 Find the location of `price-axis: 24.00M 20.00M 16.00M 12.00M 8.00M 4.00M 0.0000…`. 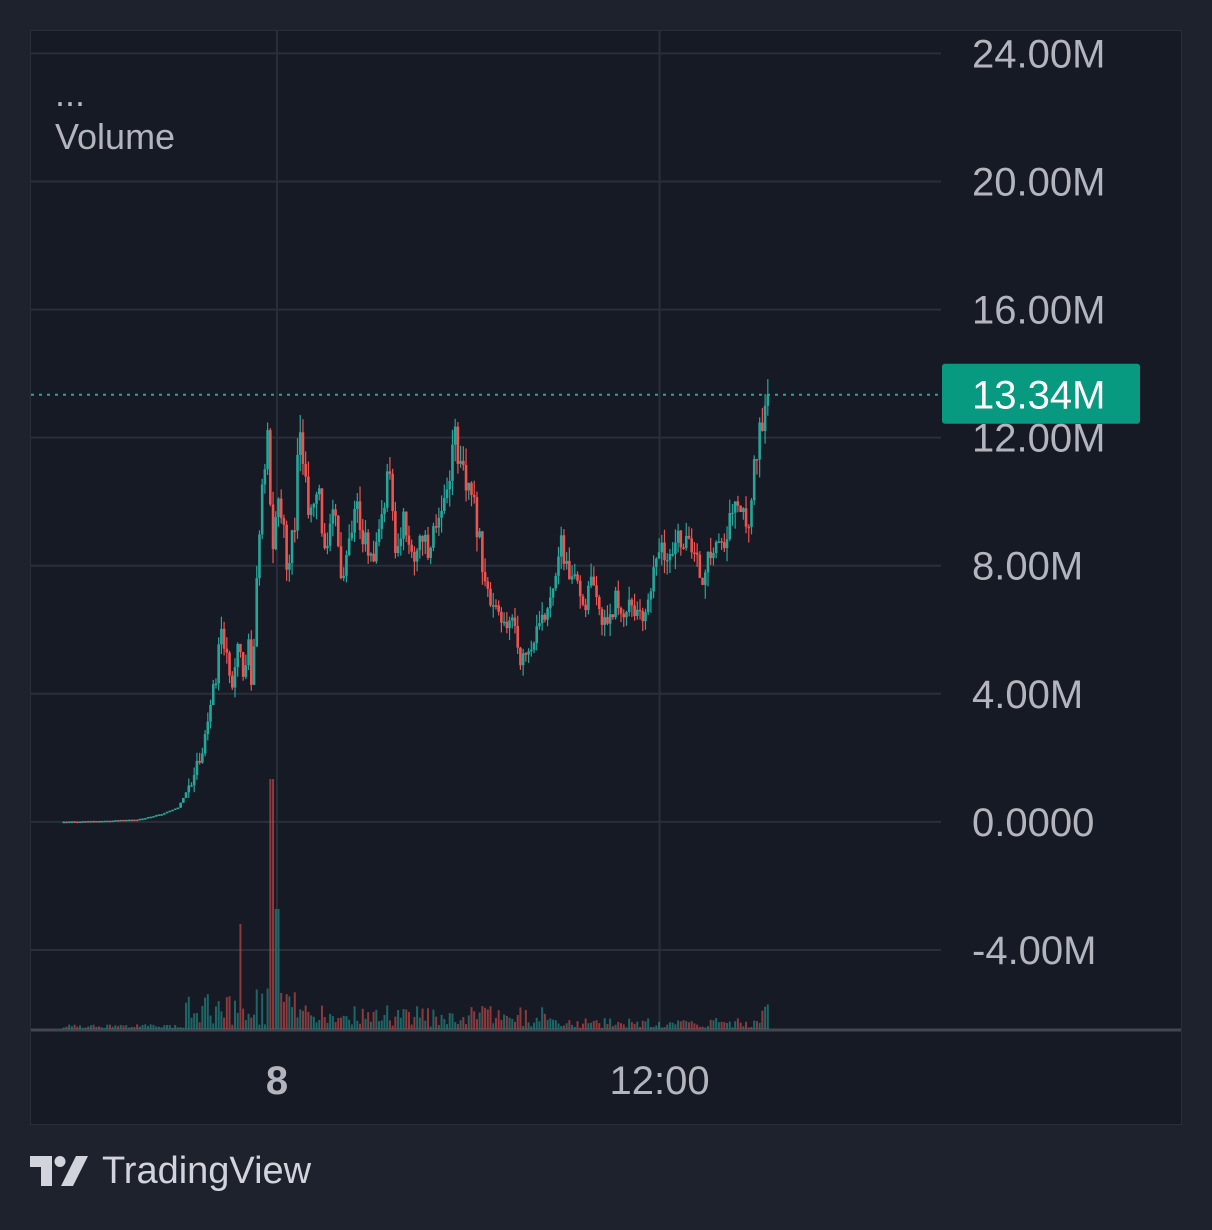

price-axis: 24.00M 20.00M 16.00M 12.00M 8.00M 4.00M 0.0000… is located at coordinates (1038, 502).